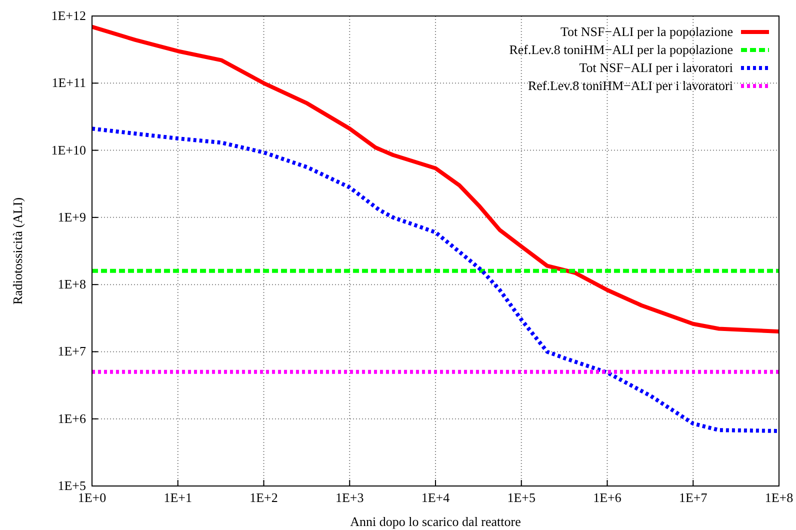  What do you see at coordinates (435, 497) in the screenshot?
I see `x-tick-label: 1E+4` at bounding box center [435, 497].